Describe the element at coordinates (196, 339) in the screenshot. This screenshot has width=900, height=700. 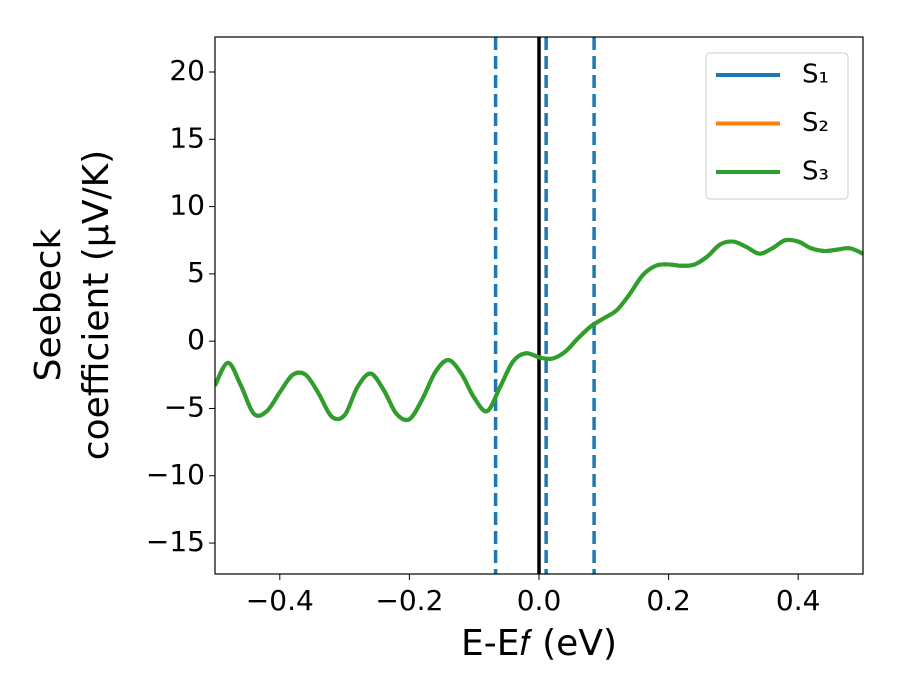
I see `y-tick-label: 0` at that location.